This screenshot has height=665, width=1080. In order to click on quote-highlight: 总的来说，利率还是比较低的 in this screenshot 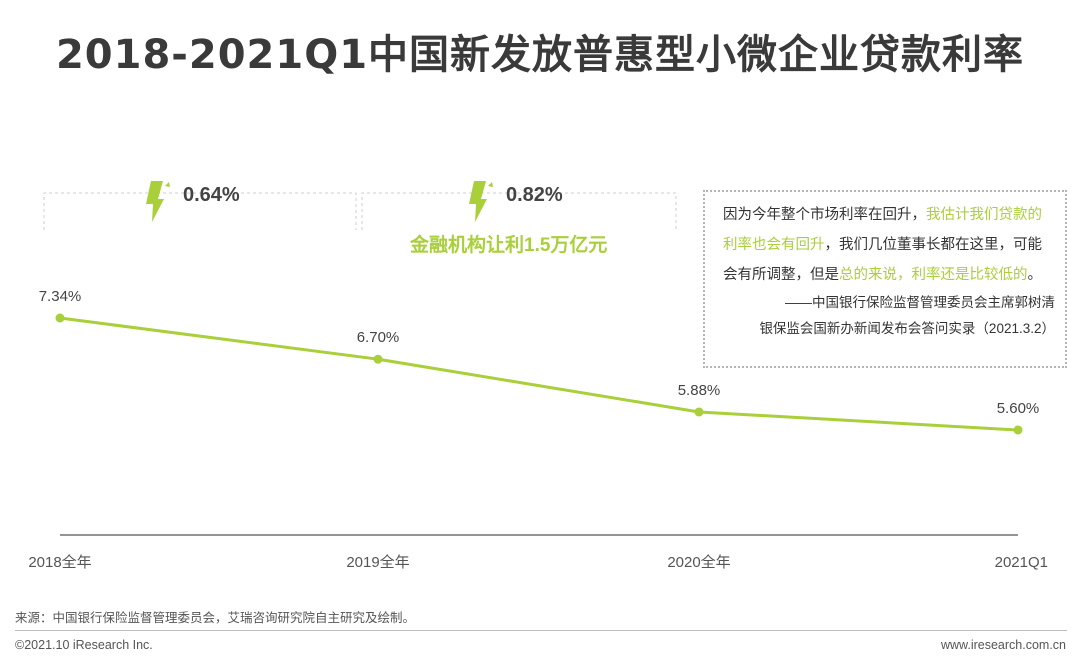, I will do `click(933, 275)`.